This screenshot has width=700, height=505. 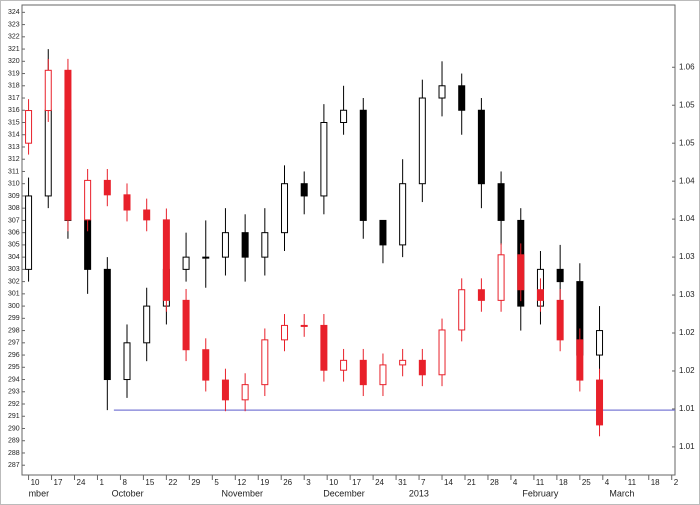 I want to click on month-label: December, so click(x=344, y=493).